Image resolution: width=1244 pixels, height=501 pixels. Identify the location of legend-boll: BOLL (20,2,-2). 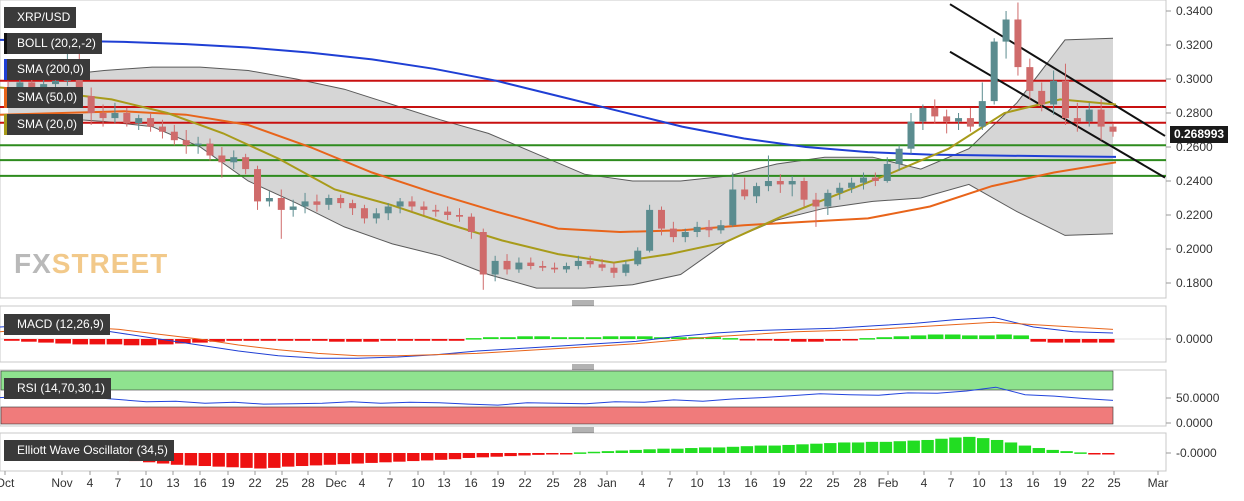
(53, 43).